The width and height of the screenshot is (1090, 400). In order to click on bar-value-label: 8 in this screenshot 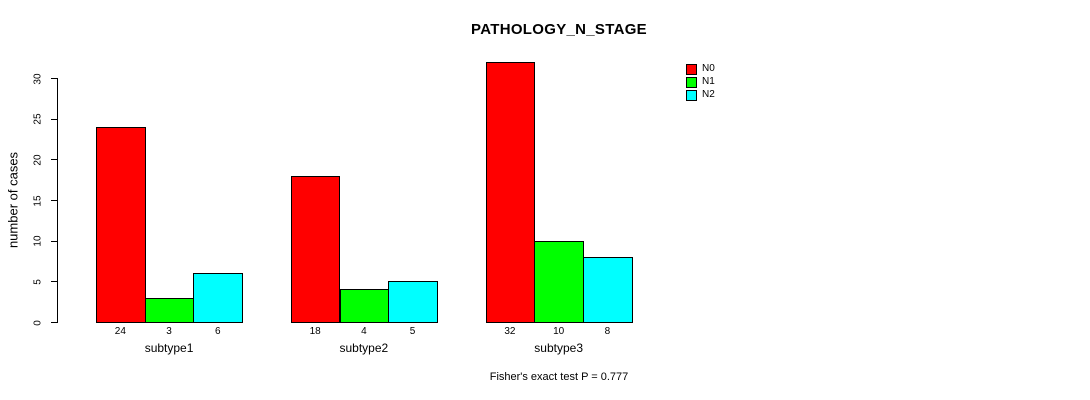, I will do `click(607, 331)`.